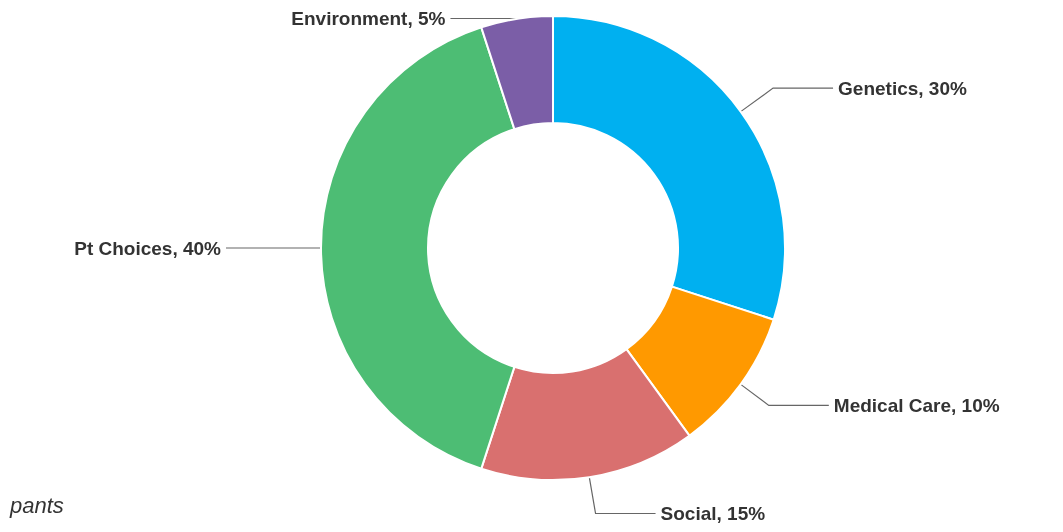  Describe the element at coordinates (902, 88) in the screenshot. I see `slice-label: Genetics, 30%` at that location.